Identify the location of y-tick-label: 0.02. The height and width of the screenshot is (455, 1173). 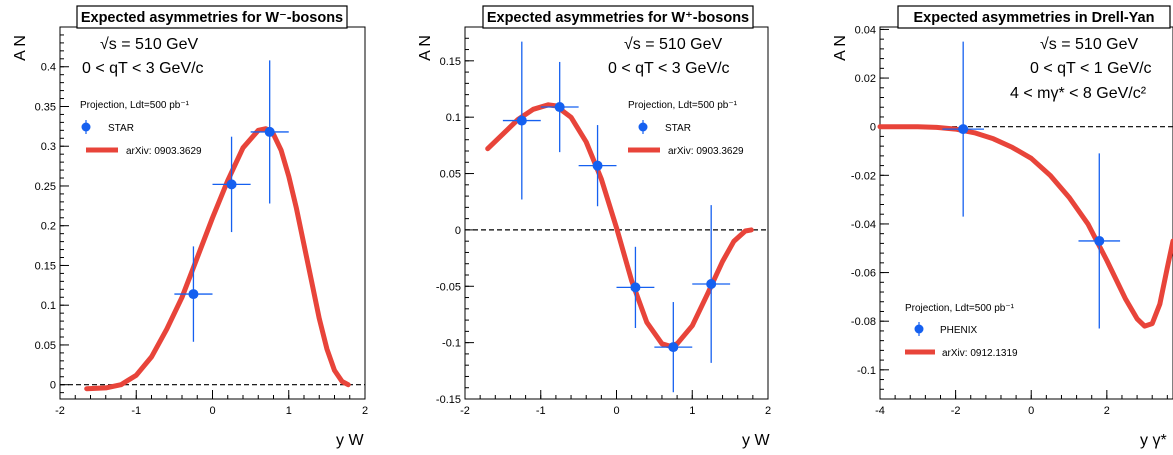
(865, 79).